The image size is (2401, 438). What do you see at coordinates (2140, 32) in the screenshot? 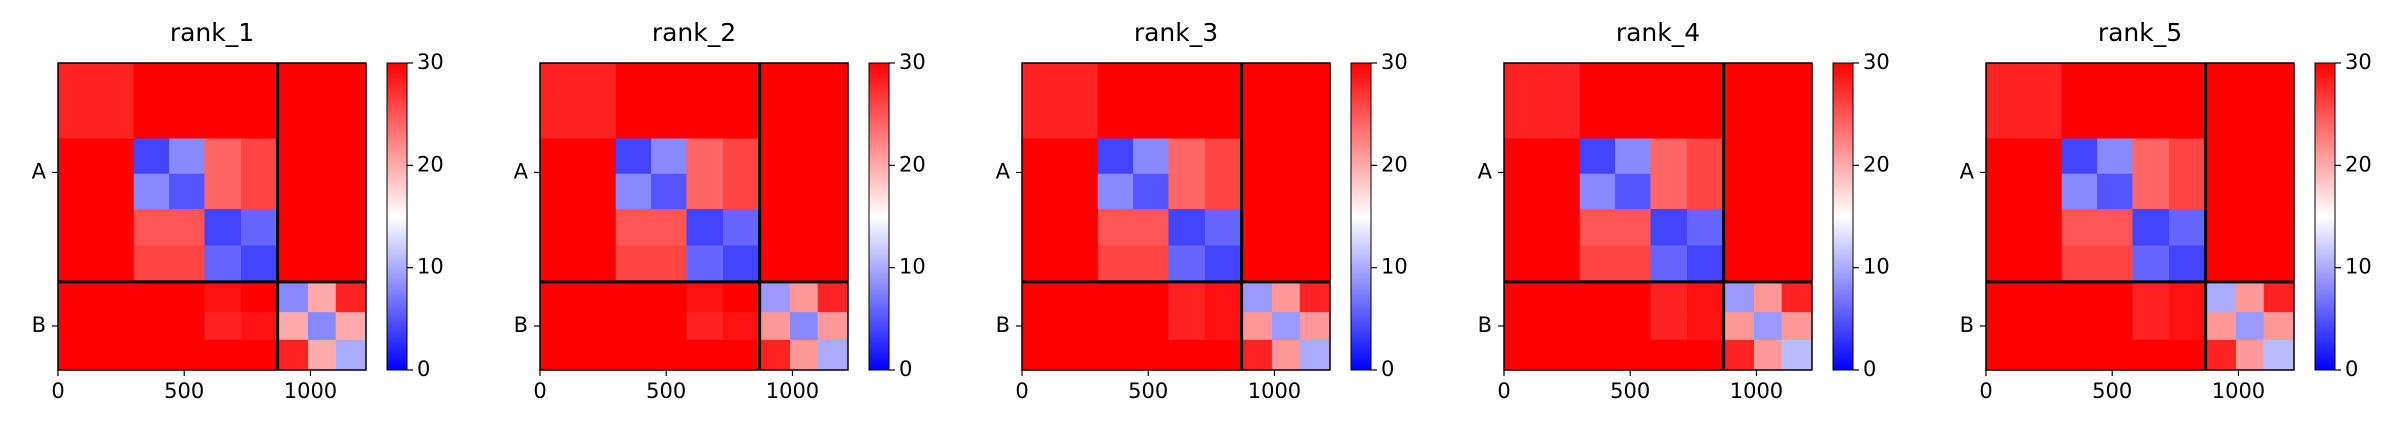
I see `panel-title: rank_5` at bounding box center [2140, 32].